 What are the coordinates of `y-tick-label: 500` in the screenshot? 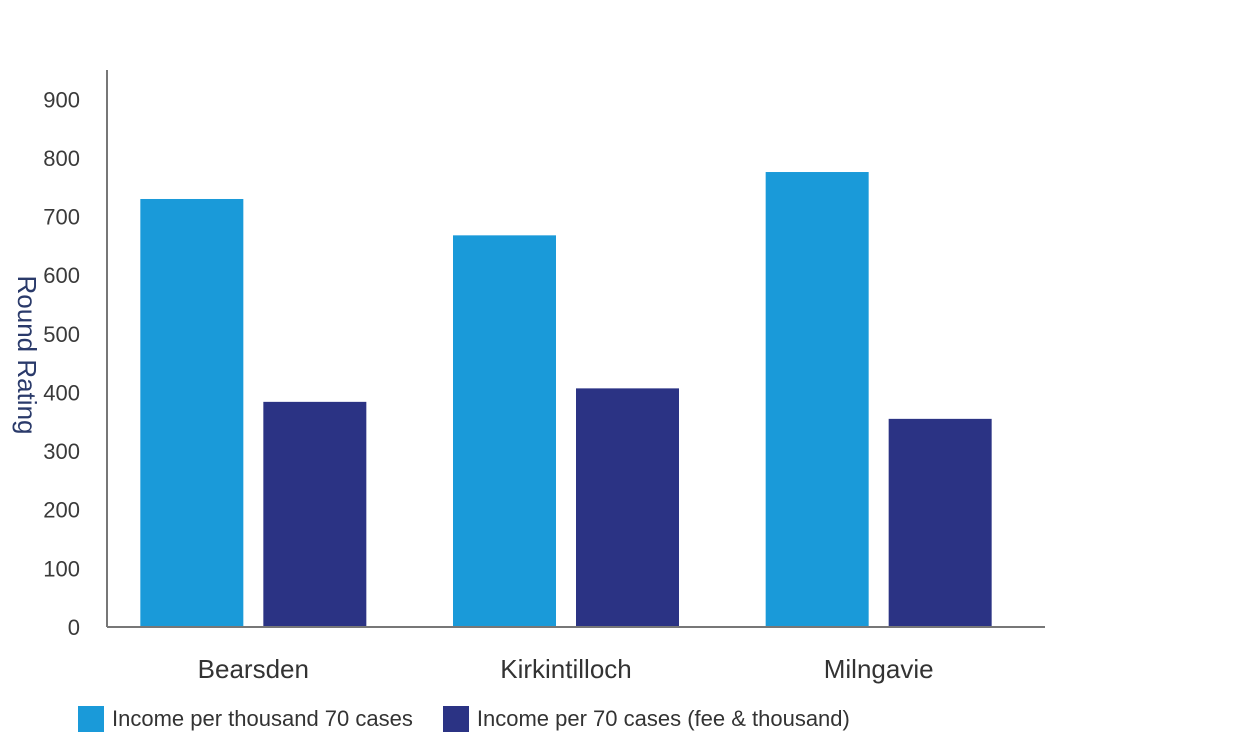 It's located at (61, 334).